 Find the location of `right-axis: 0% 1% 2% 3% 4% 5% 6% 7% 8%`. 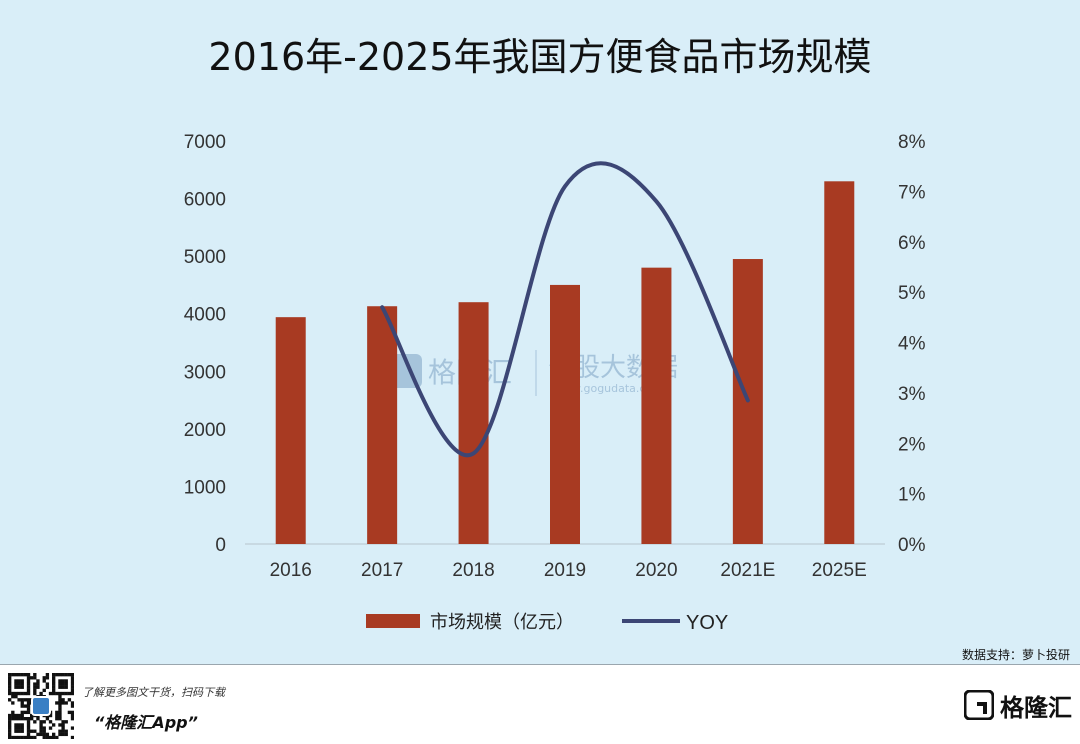

right-axis: 0% 1% 2% 3% 4% 5% 6% 7% 8% is located at coordinates (912, 344).